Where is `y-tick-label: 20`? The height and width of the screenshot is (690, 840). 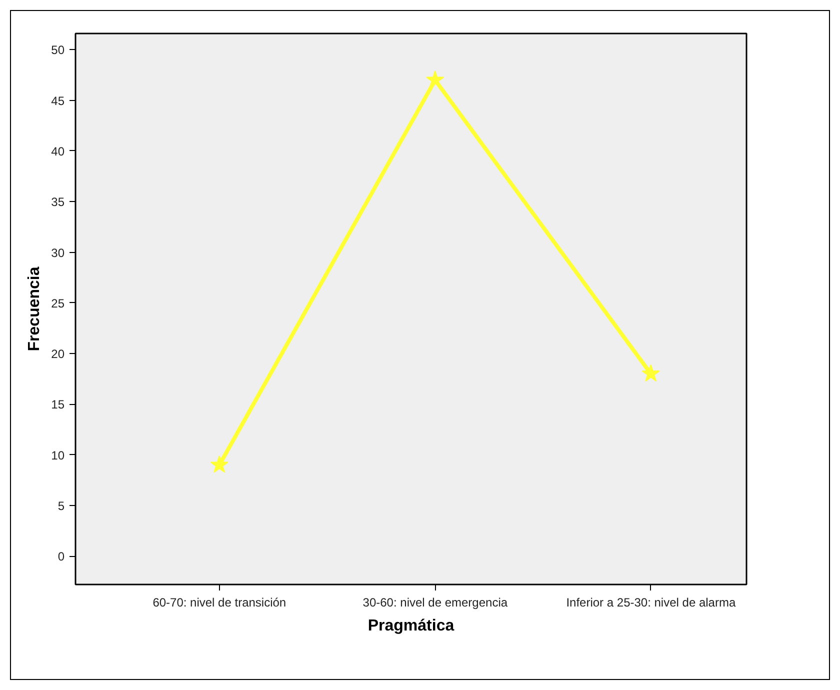
y-tick-label: 20 is located at coordinates (58, 354).